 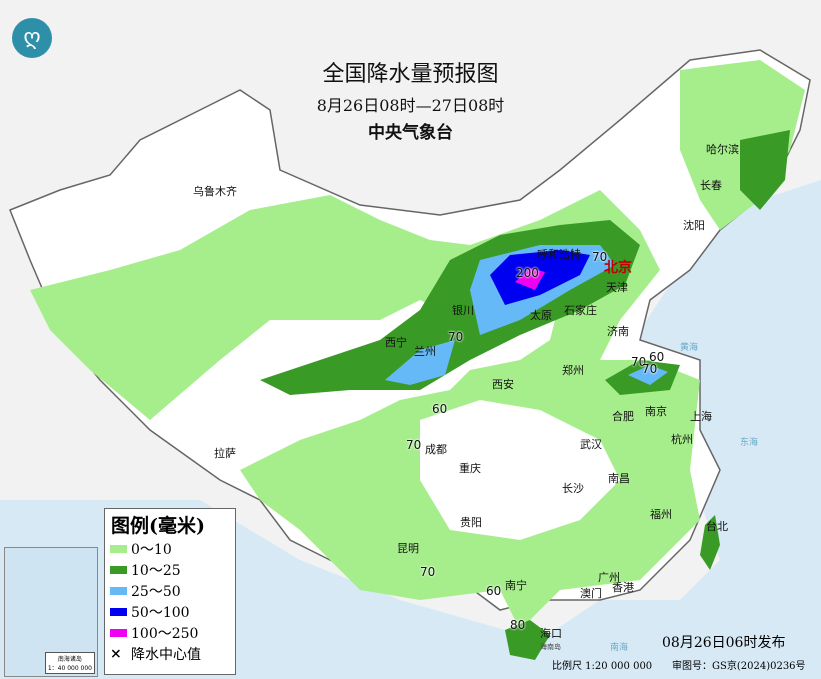 I want to click on approval-number: 审图号：GS京(2024)0236号, so click(x=739, y=666).